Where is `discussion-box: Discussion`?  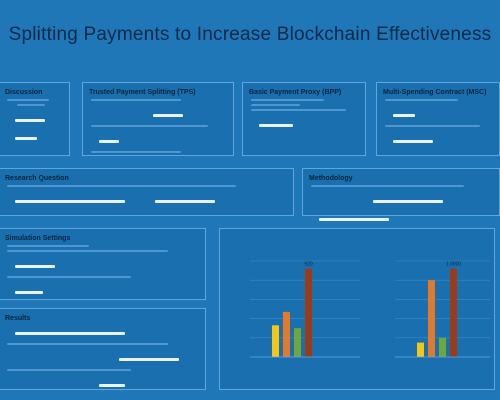
discussion-box: Discussion is located at coordinates (35, 119).